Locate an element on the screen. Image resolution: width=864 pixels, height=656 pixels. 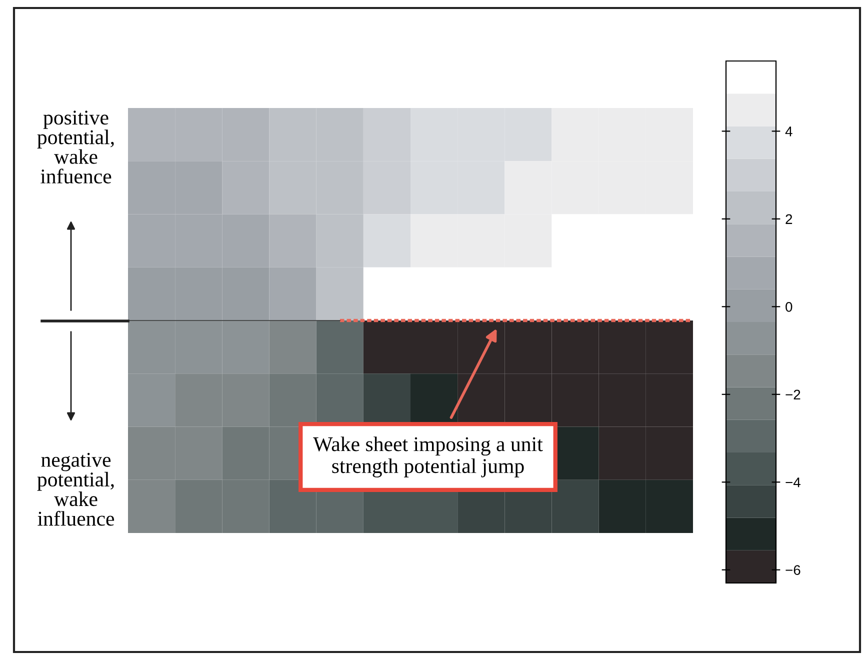
color-bar-label: 2 is located at coordinates (789, 219).